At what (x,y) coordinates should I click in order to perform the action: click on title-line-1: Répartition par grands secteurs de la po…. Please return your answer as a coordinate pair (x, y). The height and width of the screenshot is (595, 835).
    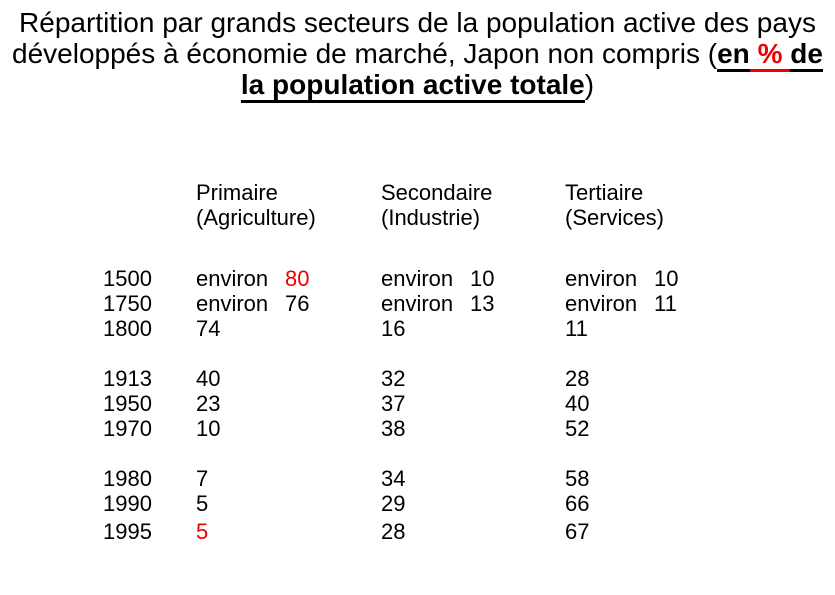
    Looking at the image, I should click on (417, 22).